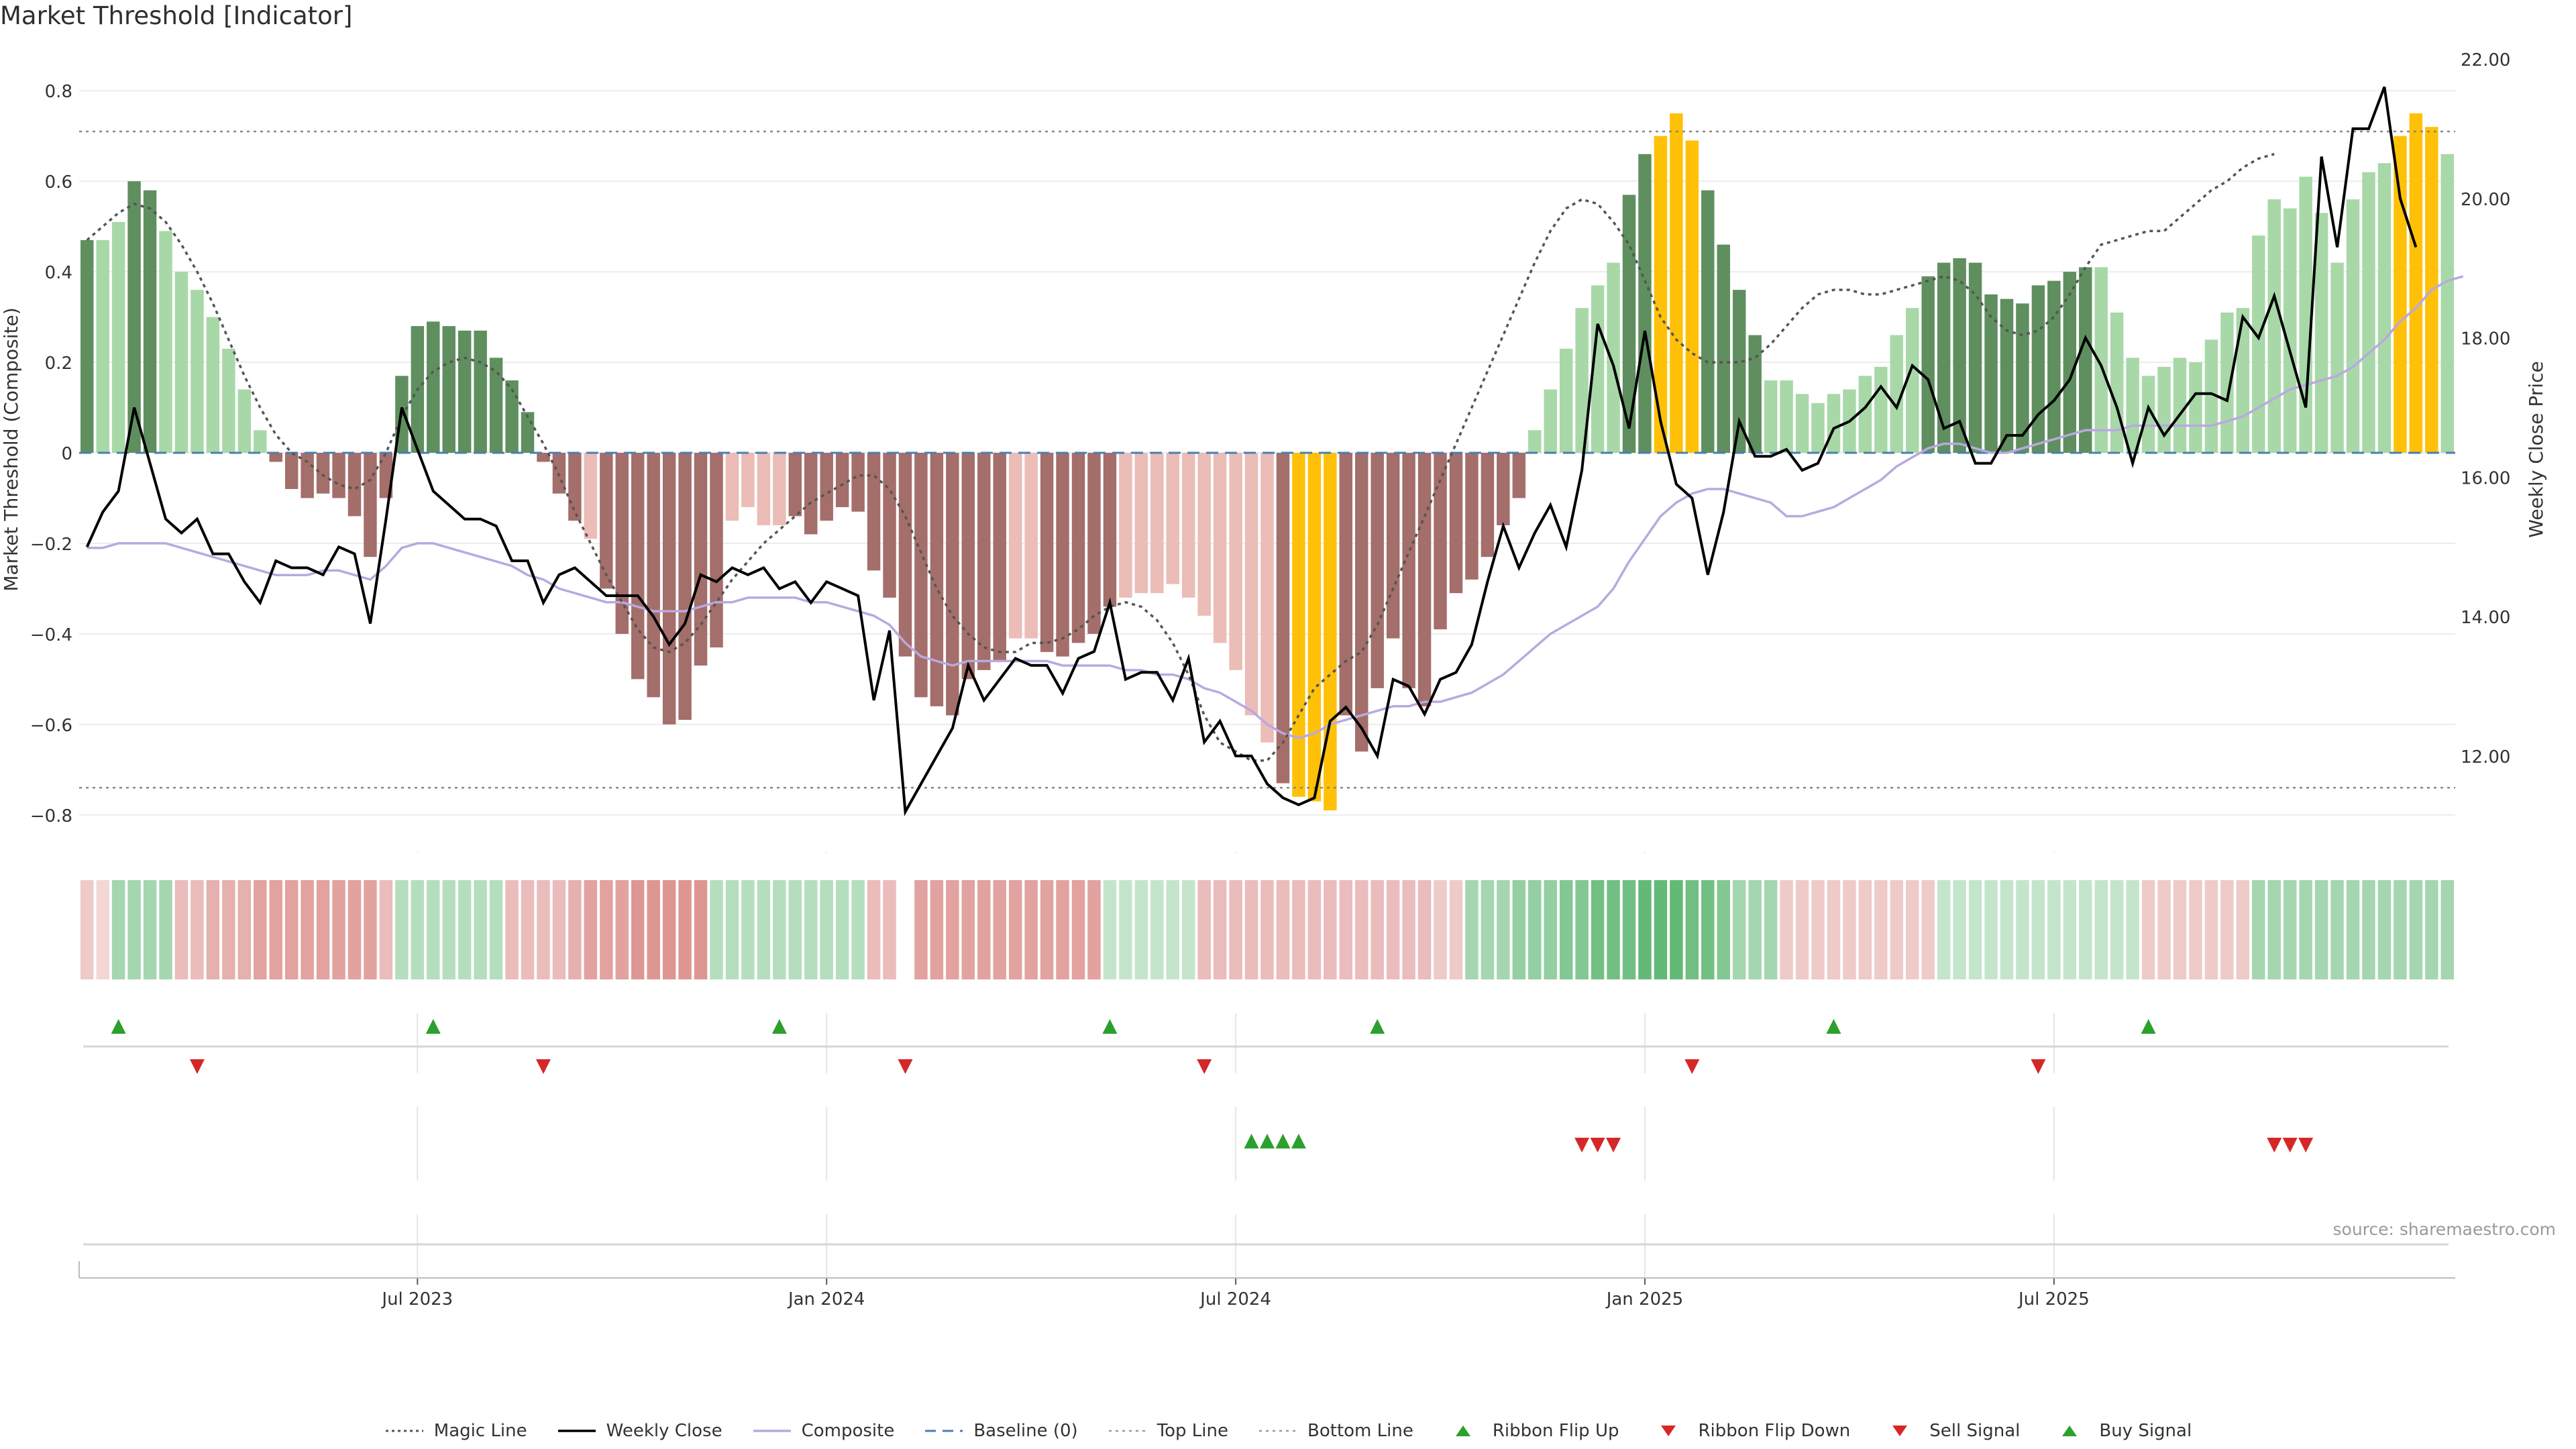 The height and width of the screenshot is (1449, 2576). I want to click on legend-label: Ribbon Flip Up, so click(1555, 1431).